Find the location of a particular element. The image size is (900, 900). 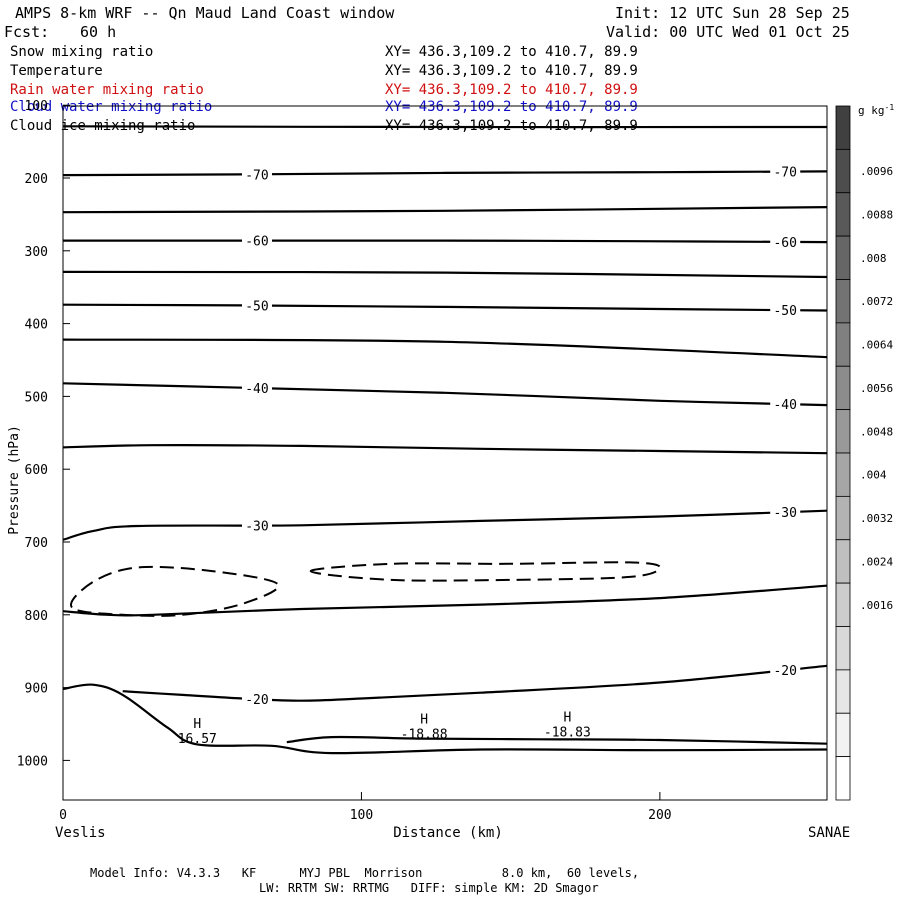

fcst-value: 60 h is located at coordinates (98, 32).